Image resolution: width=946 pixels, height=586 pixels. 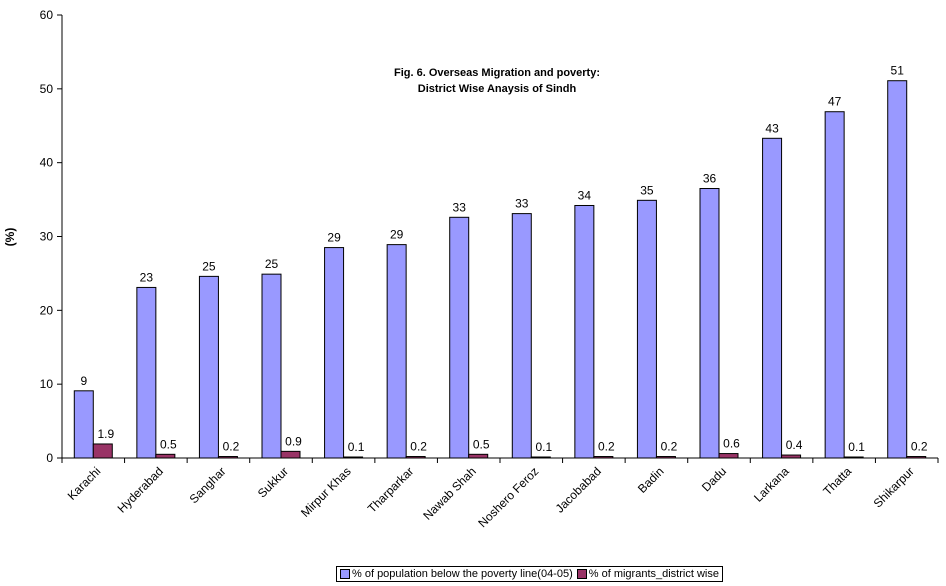 I want to click on data-label: 43, so click(x=772, y=128).